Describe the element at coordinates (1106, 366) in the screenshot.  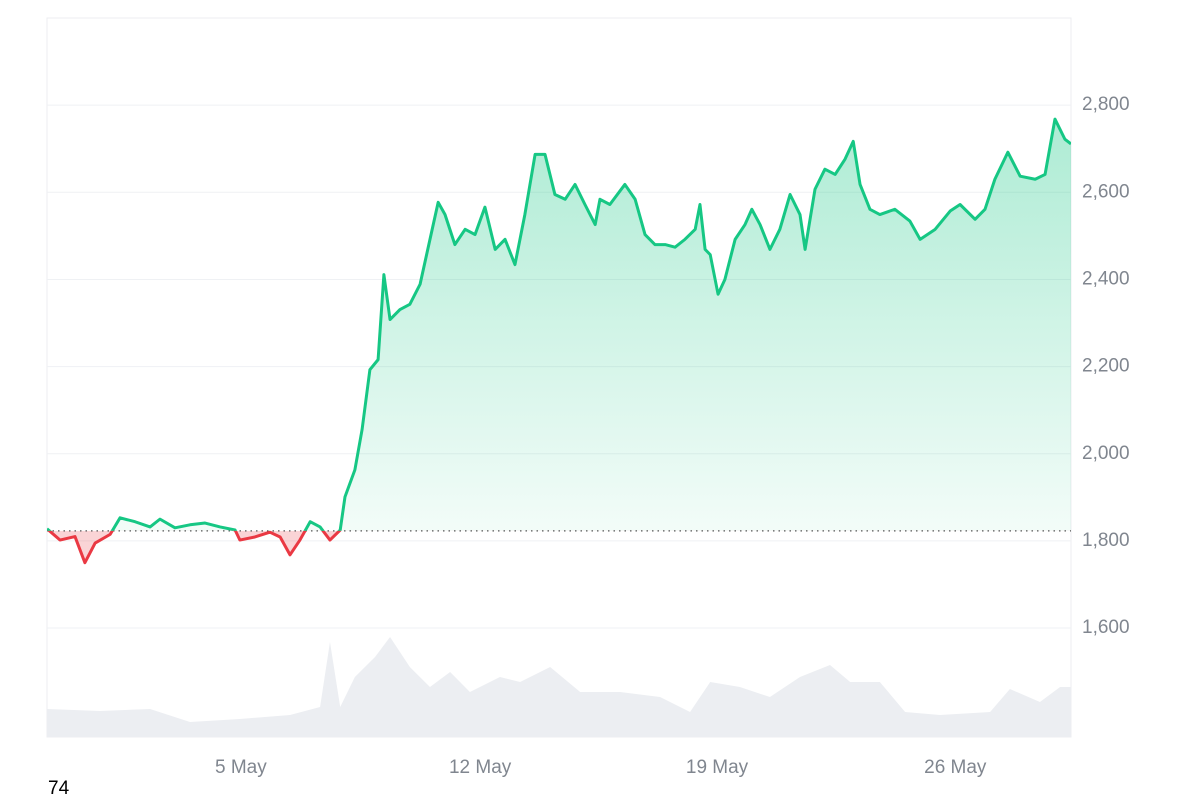
I see `y-tick-label: 2,200` at that location.